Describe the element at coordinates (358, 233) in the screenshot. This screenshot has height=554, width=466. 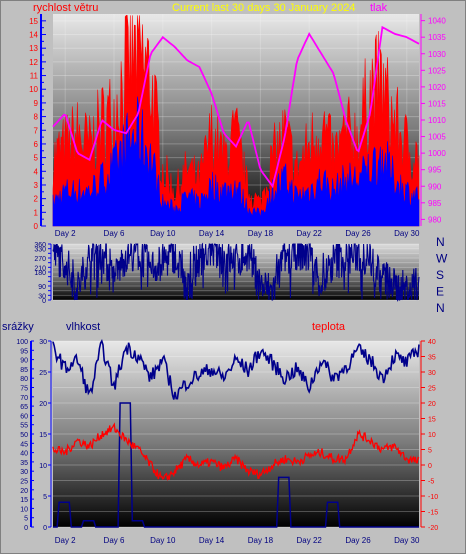
I see `wind-x-tick-label: Day 26` at that location.